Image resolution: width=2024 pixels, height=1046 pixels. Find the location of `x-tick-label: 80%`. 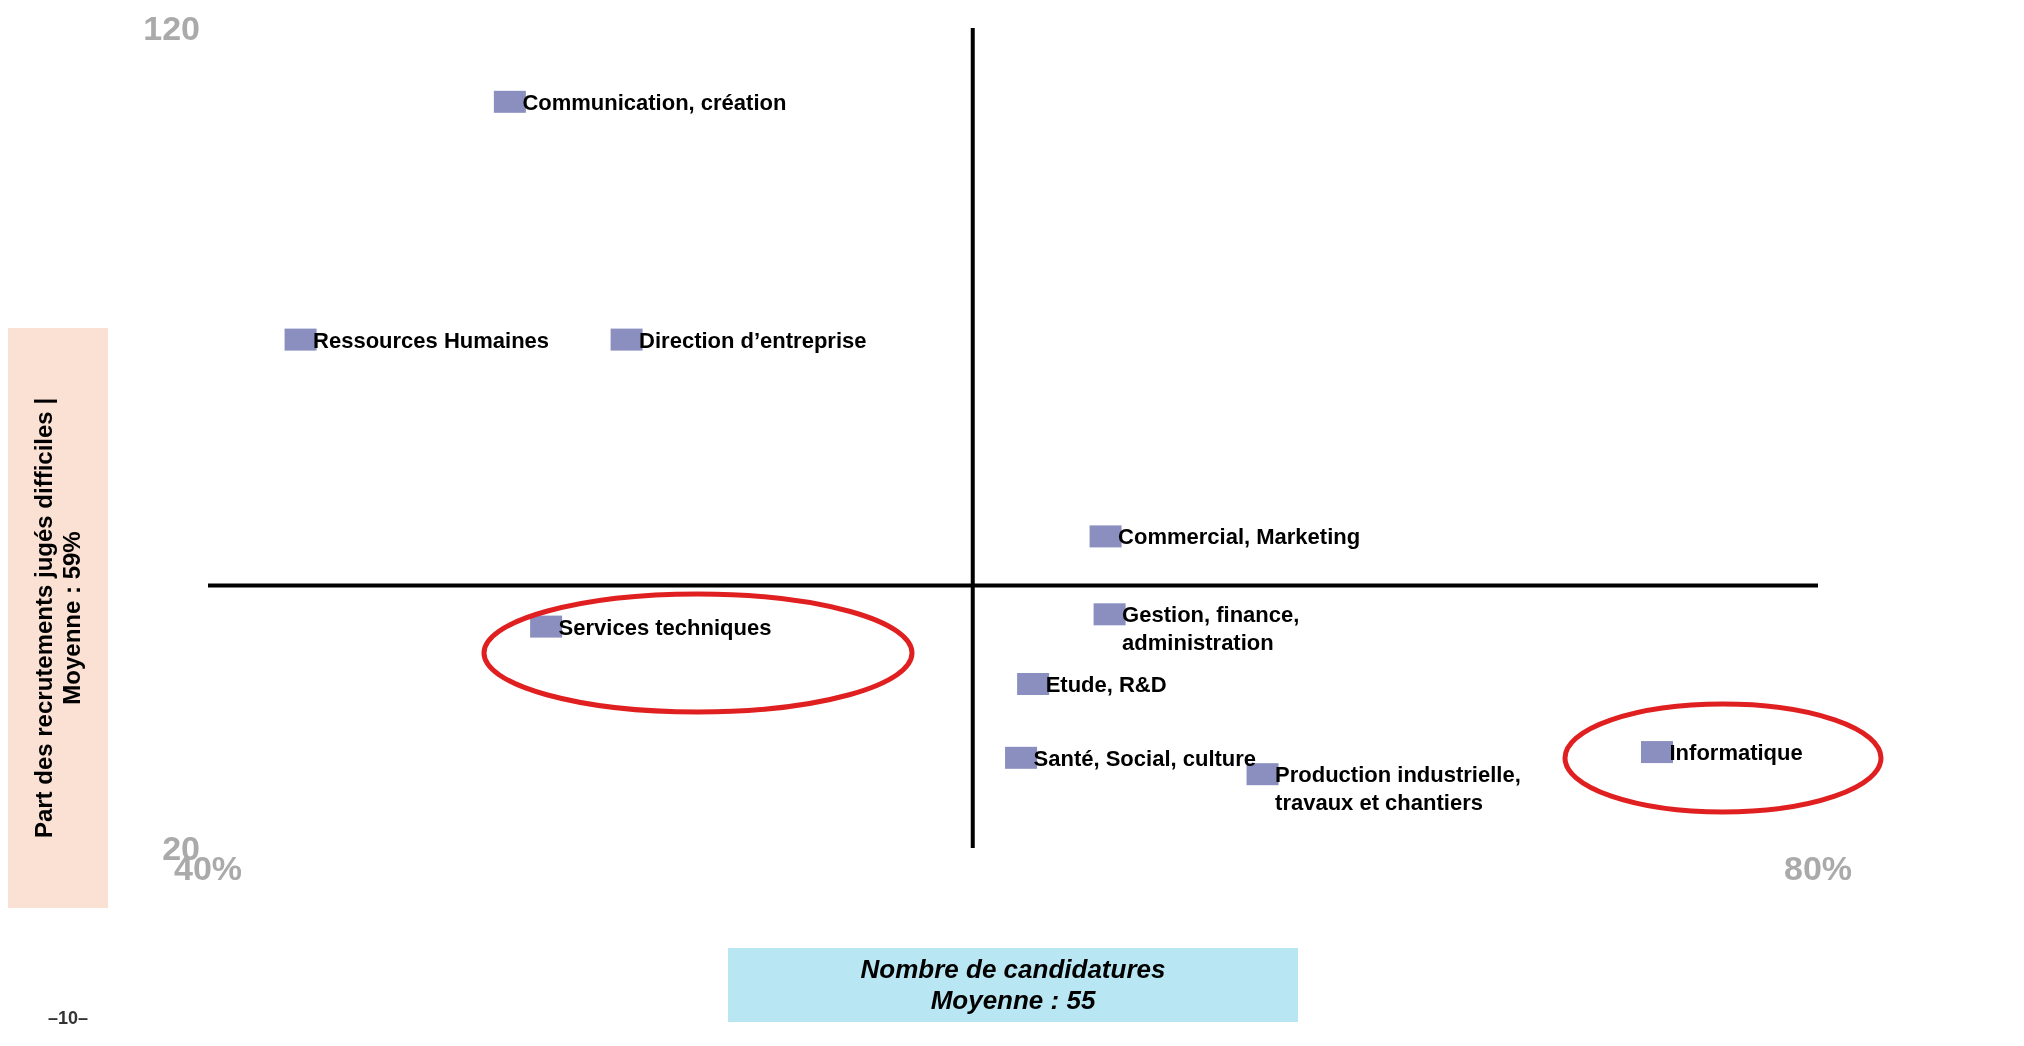

x-tick-label: 80% is located at coordinates (1818, 868).